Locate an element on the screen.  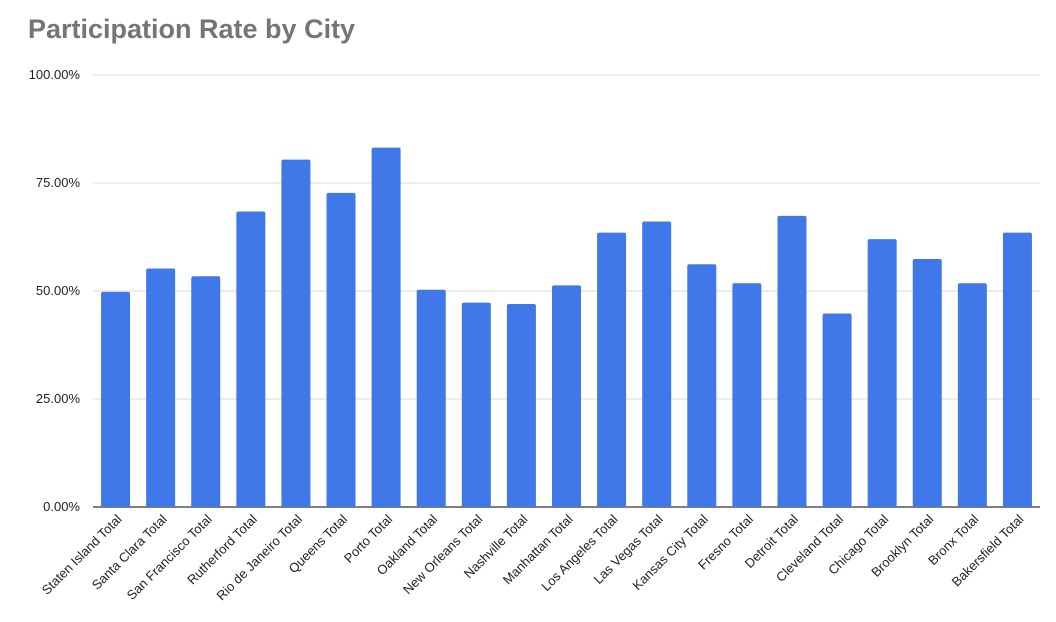
y-axis-tick-labels: 0.00% 25.00% 50.00% 75.00% 100.00% is located at coordinates (55, 290).